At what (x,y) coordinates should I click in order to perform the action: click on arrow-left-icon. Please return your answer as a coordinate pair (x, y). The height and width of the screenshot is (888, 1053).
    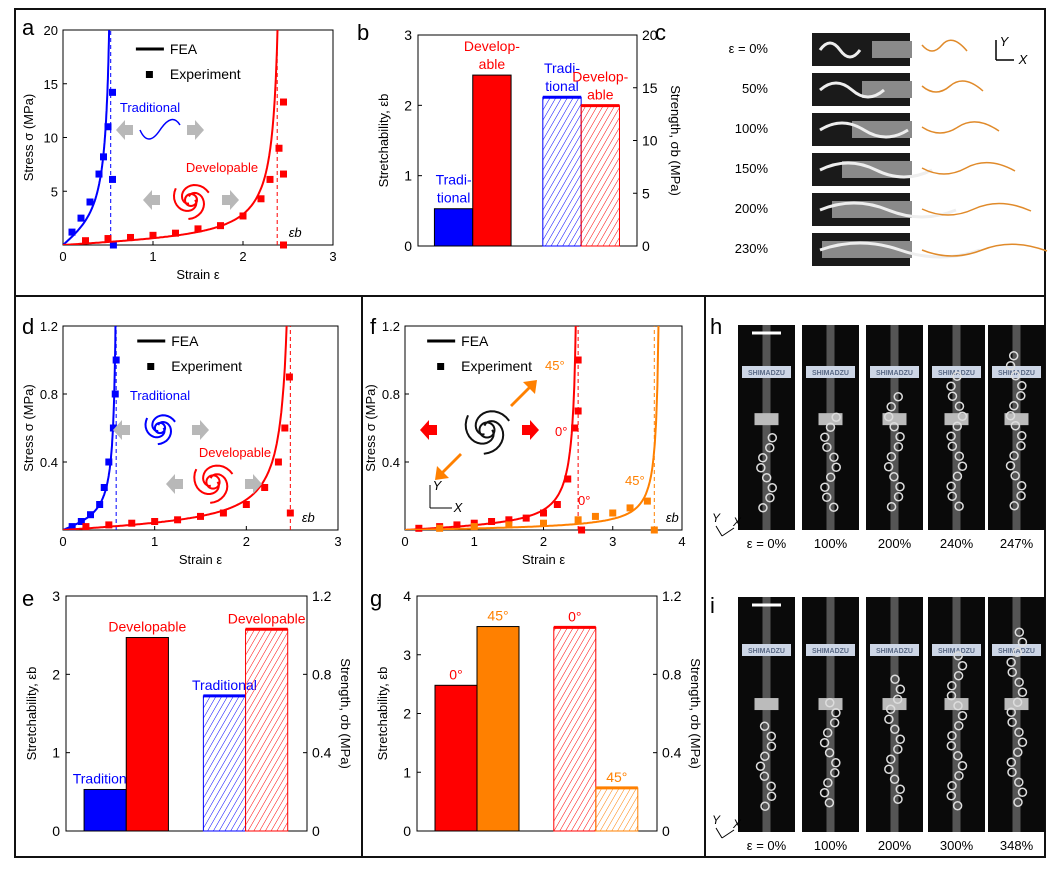
    Looking at the image, I should click on (174, 484).